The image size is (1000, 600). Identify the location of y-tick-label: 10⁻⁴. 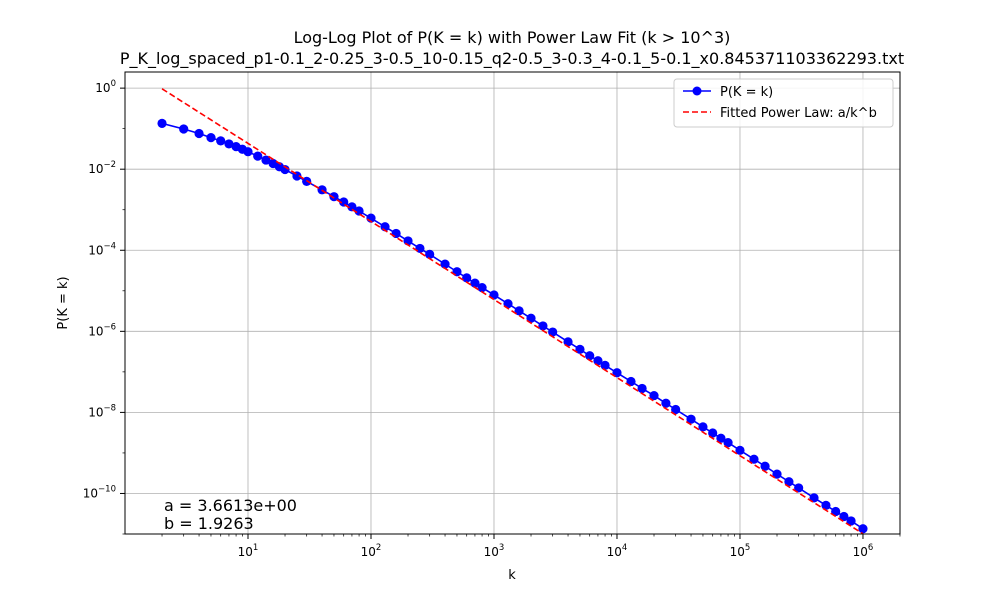
(102, 249).